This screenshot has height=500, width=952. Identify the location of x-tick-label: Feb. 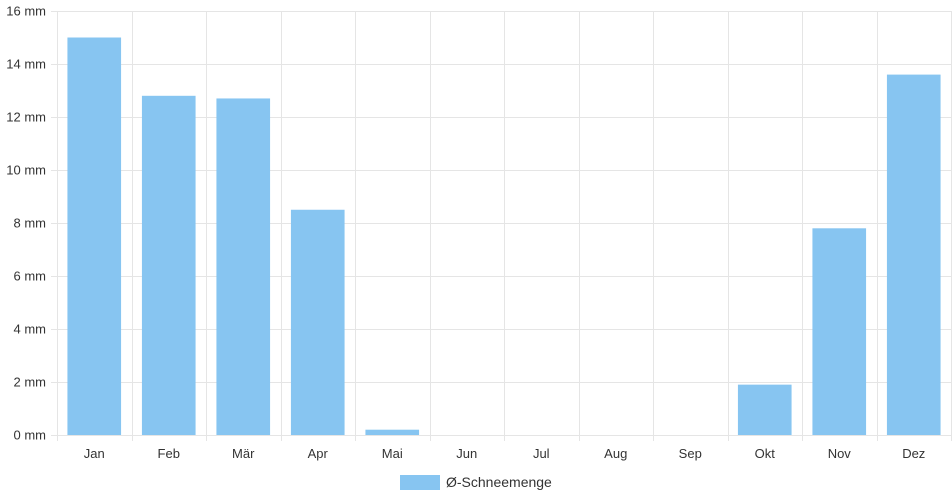
(169, 453).